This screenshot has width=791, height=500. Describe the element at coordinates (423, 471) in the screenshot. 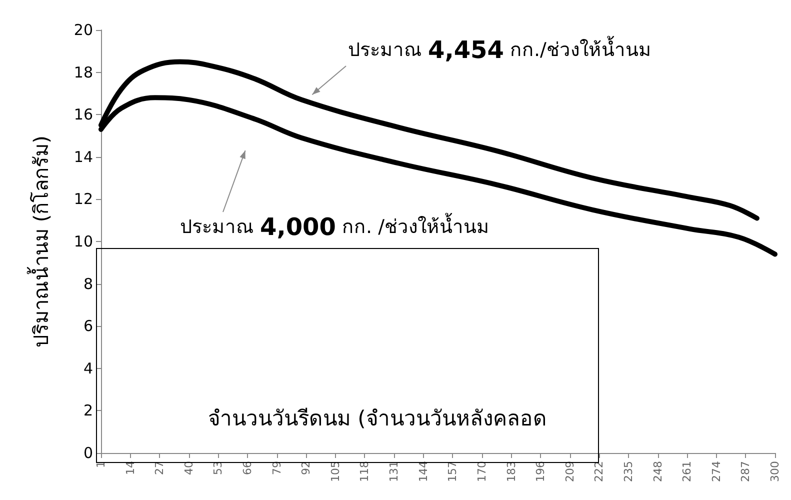

I see `x-tick-label: 144` at that location.